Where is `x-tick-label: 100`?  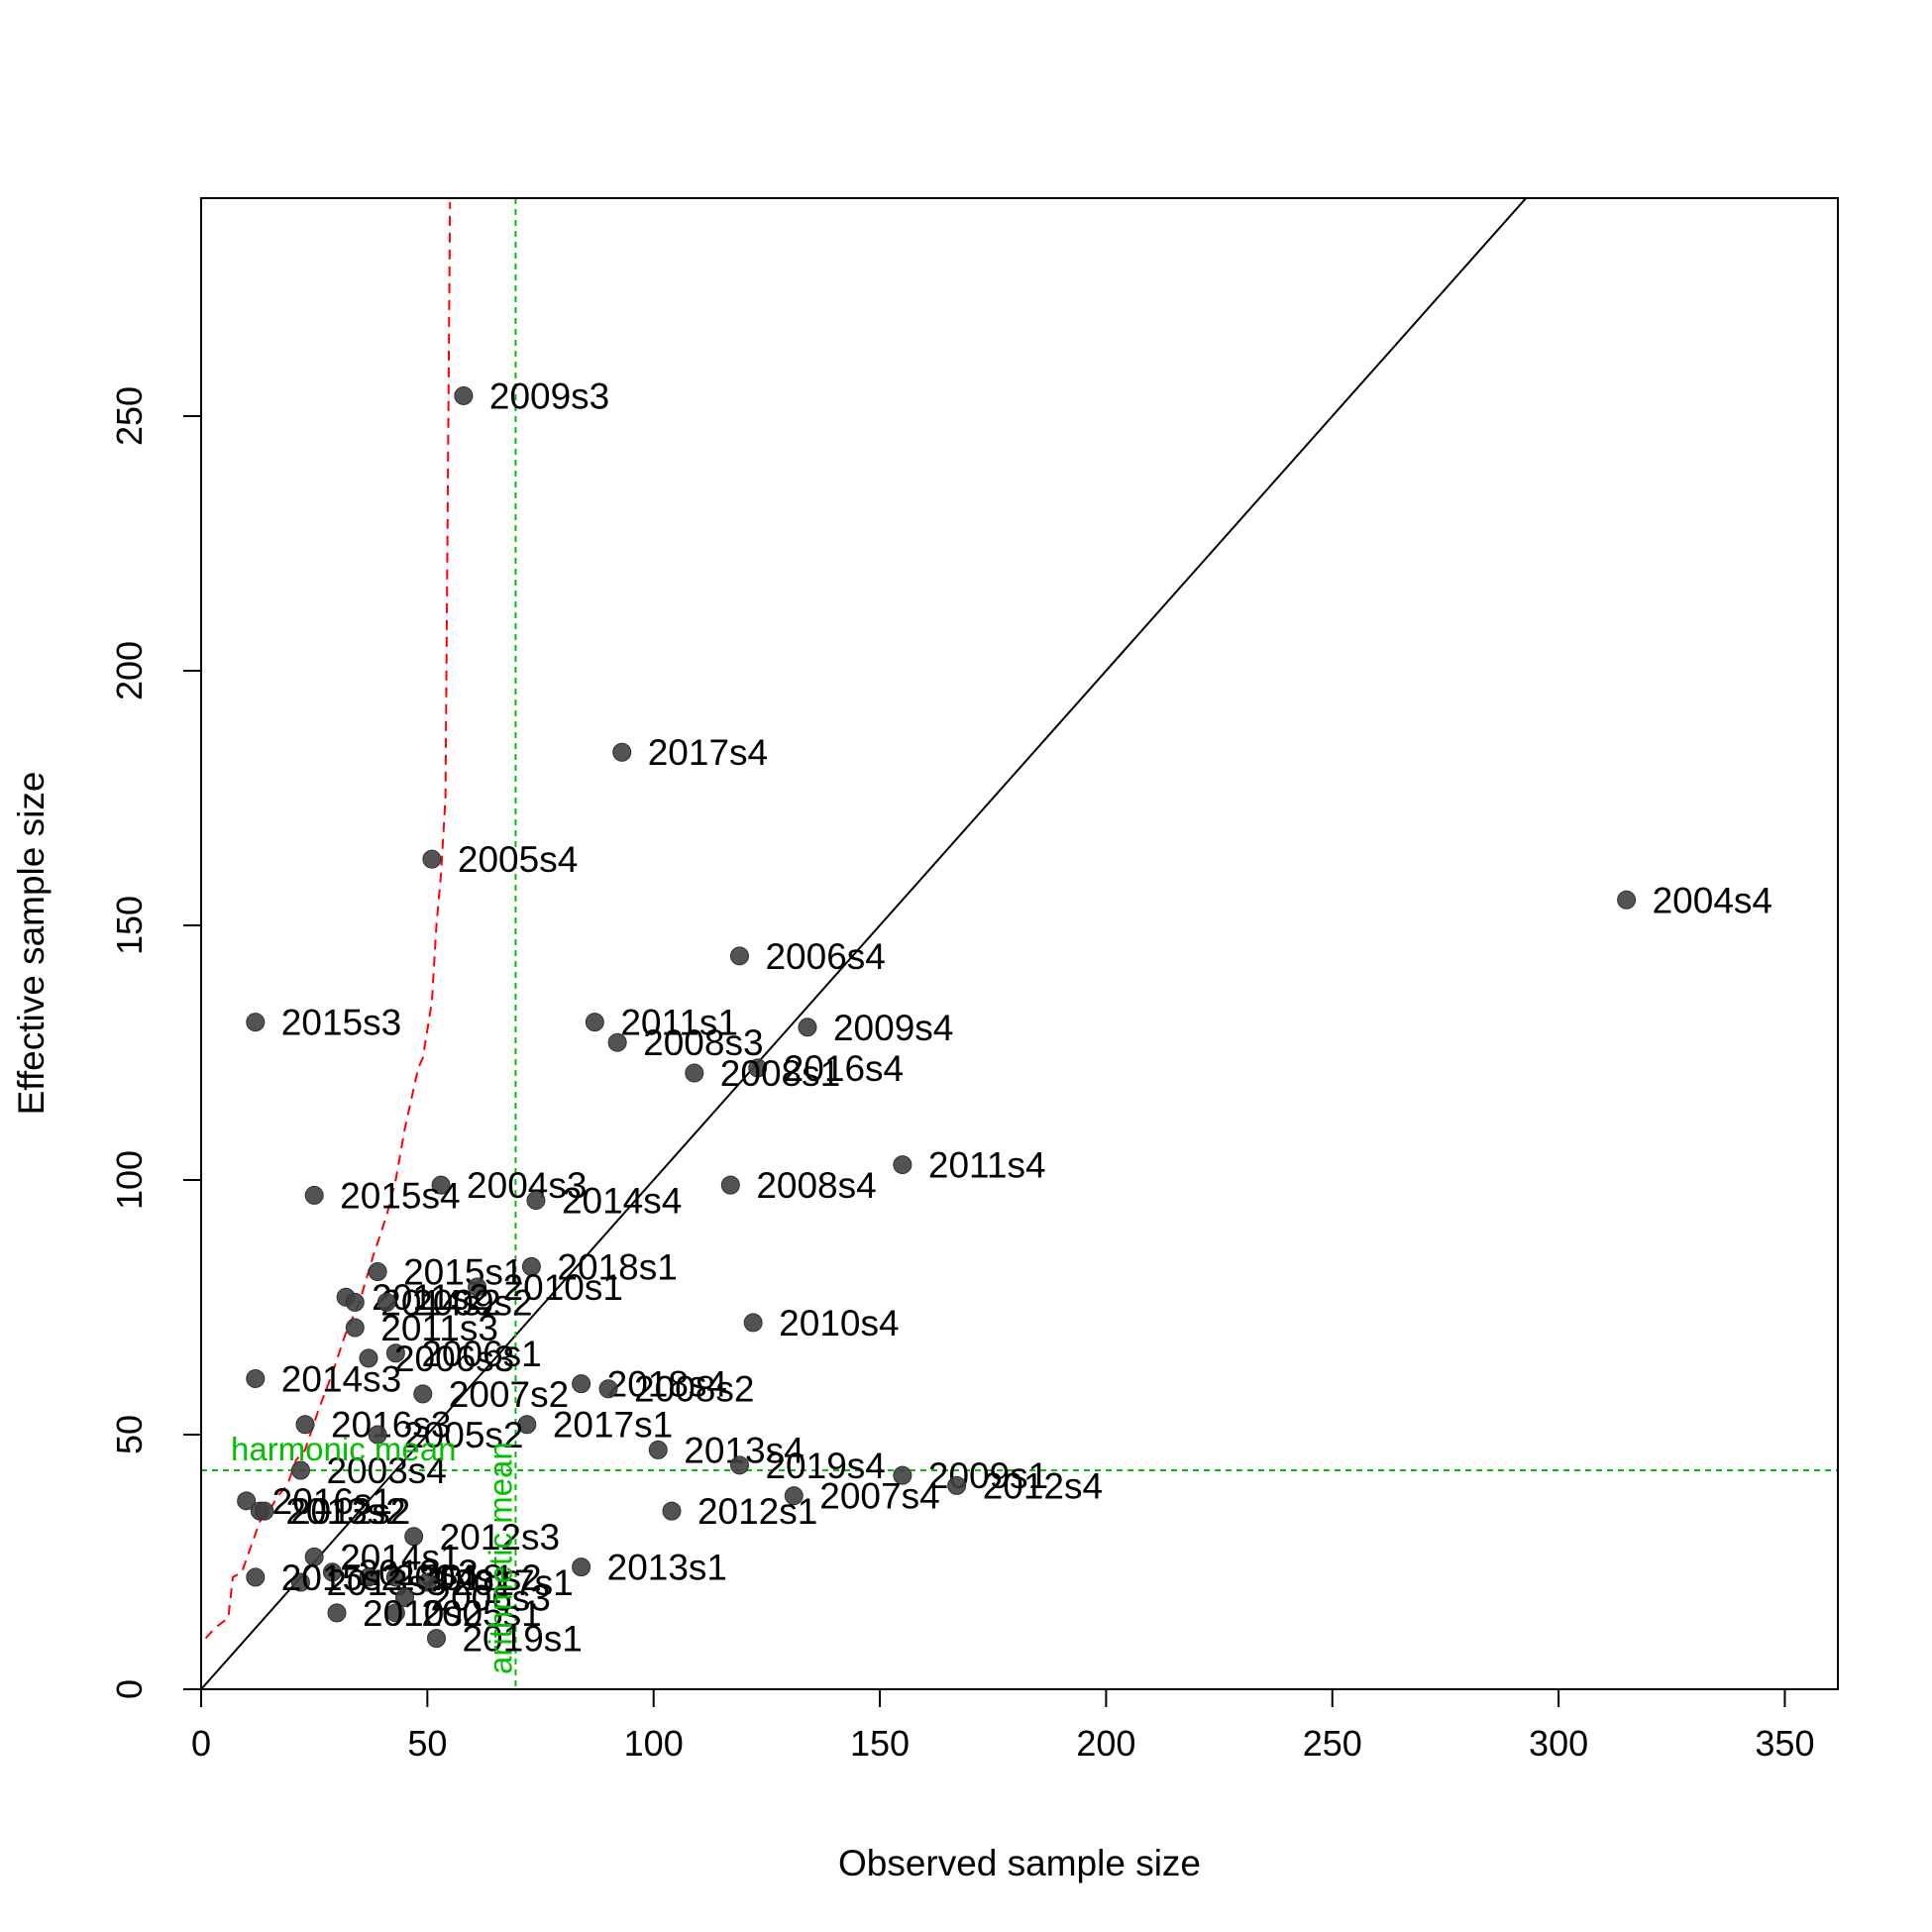
x-tick-label: 100 is located at coordinates (654, 1743).